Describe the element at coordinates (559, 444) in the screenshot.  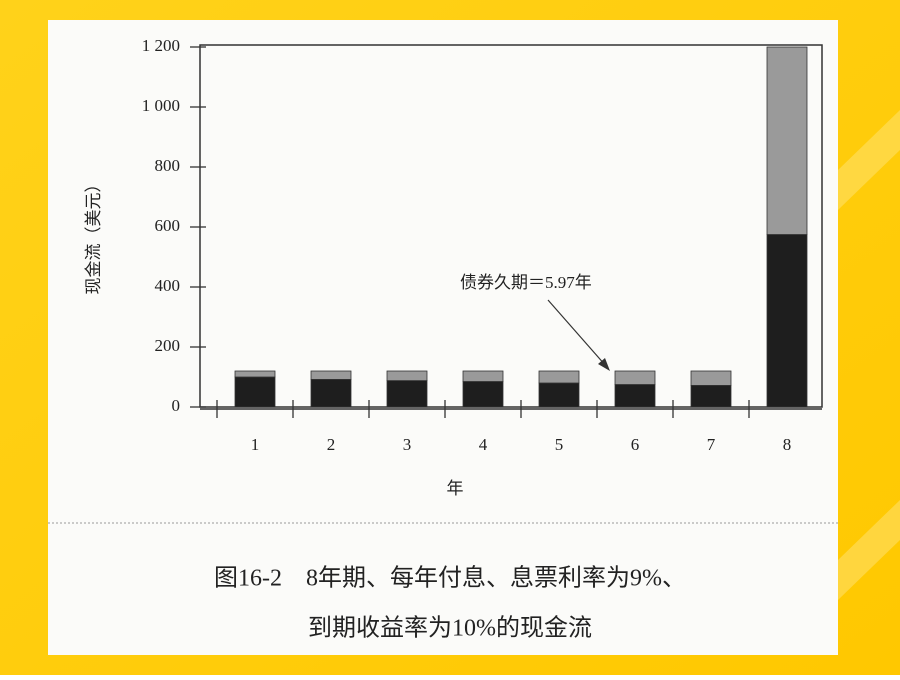
I see `x-tick-label: 5` at that location.